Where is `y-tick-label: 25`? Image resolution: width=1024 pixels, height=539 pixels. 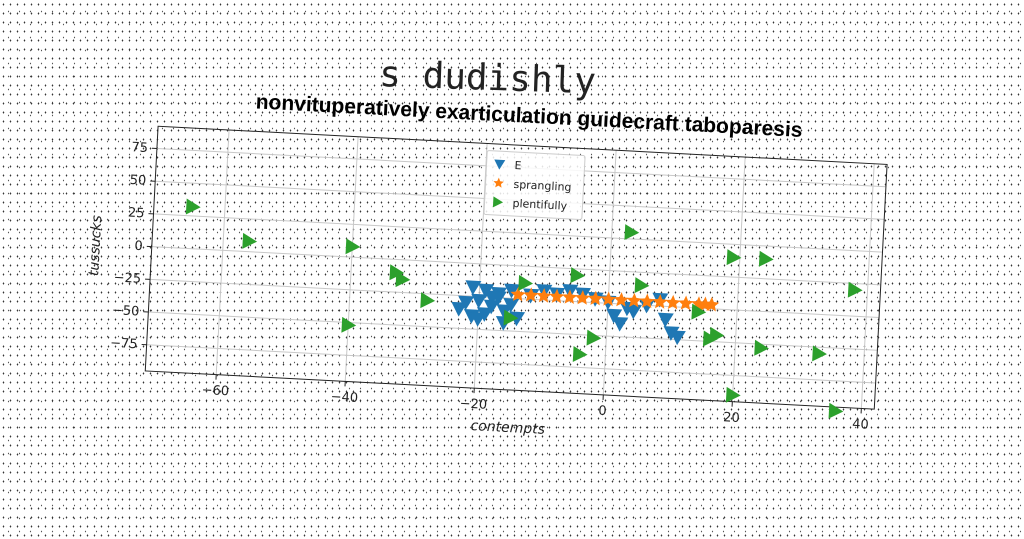 y-tick-label: 25 is located at coordinates (136, 214).